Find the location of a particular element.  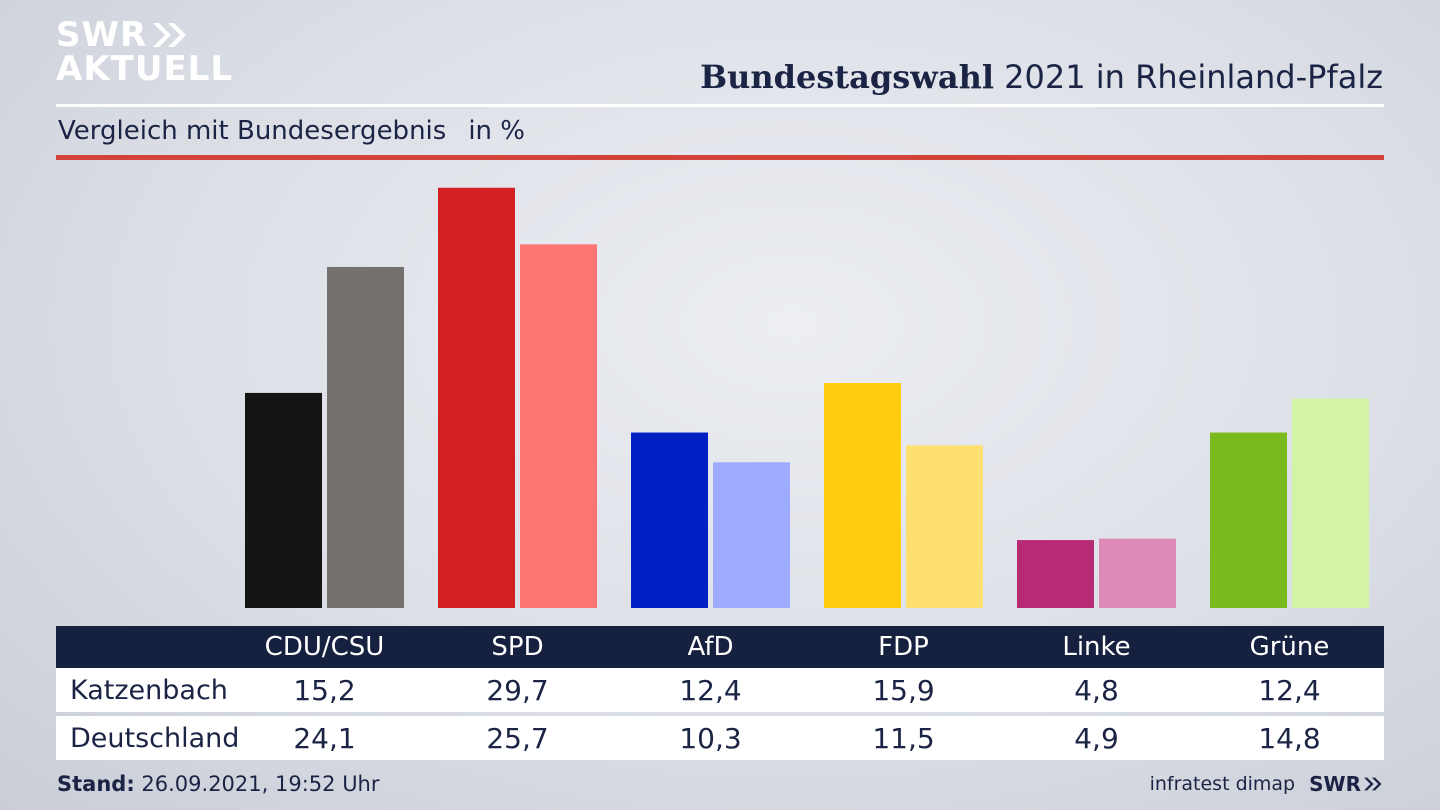

footer-brand-text: SWR is located at coordinates (1335, 784).